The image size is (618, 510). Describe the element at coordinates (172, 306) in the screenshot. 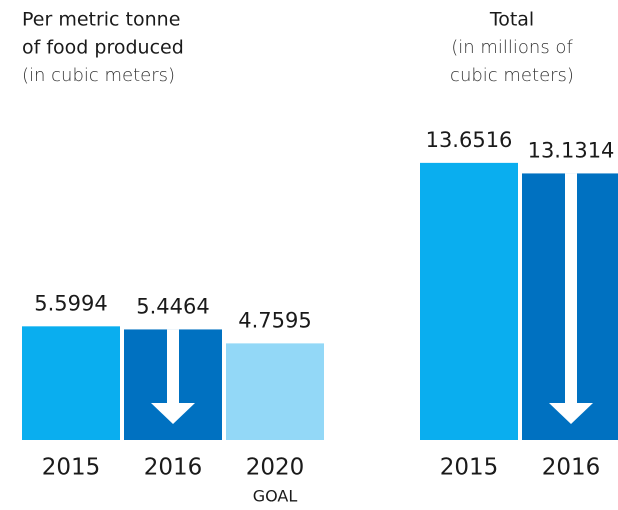

I see `value-label: 5.4464` at that location.